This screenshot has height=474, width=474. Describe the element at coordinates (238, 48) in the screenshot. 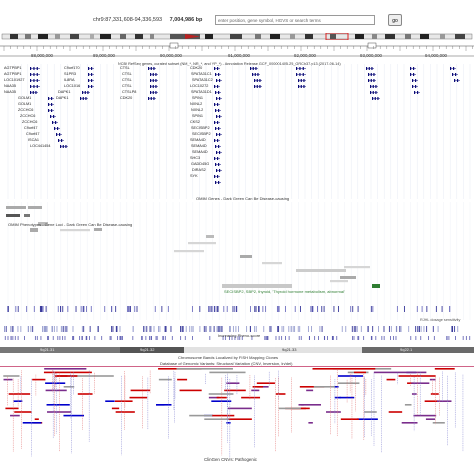

I see `ruler-ticks` at that location.